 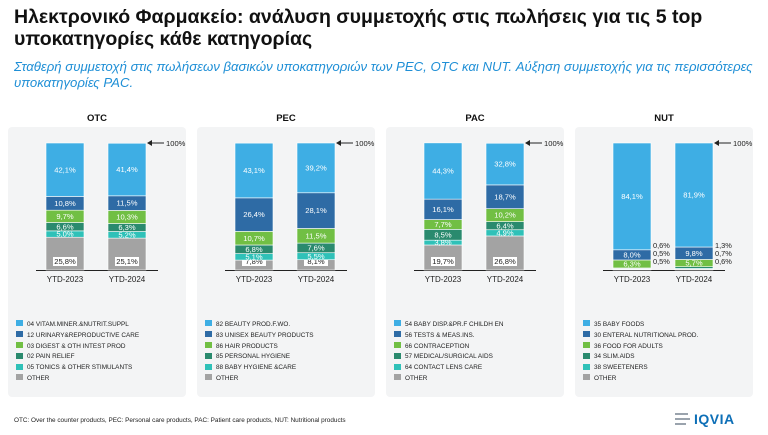 I want to click on data-label: 16,1%, so click(x=443, y=209).